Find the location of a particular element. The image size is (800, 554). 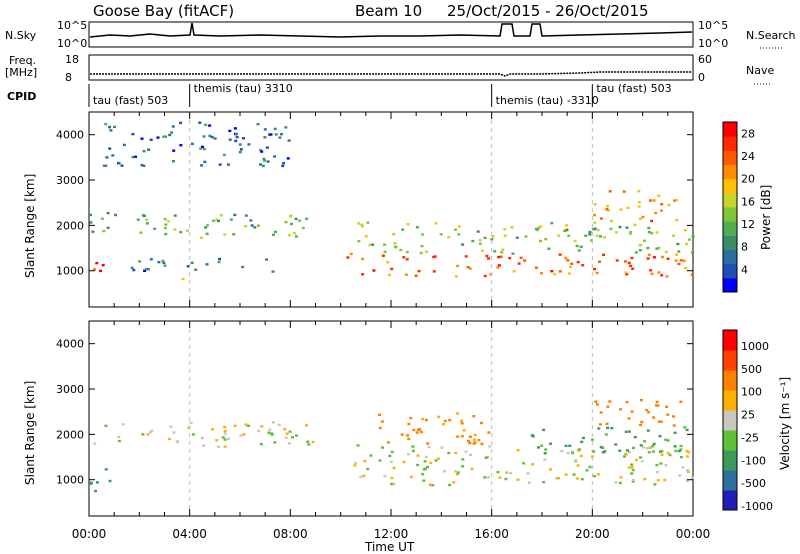

date-range-title: 25/Oct/2015 - 26/Oct/2015 is located at coordinates (548, 11).